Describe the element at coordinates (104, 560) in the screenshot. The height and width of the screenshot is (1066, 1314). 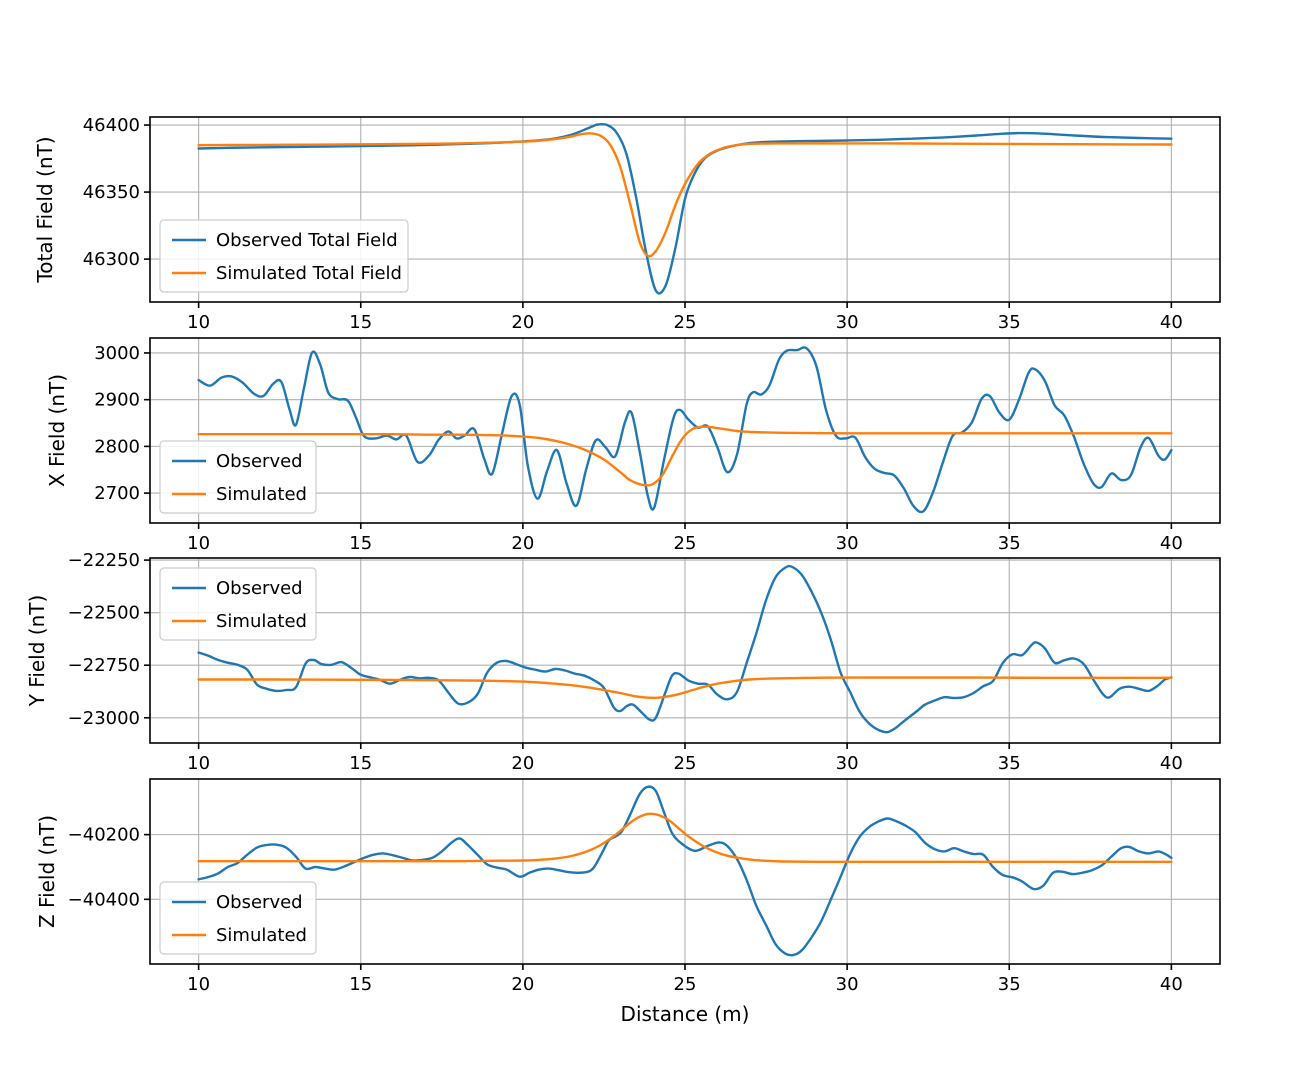
I see `y-tick-label: −22250` at that location.